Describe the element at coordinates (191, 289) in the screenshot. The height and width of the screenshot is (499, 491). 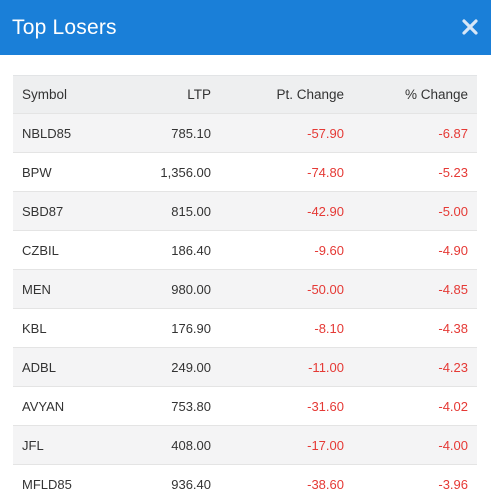
I see `ltp-cell: 980.00` at that location.